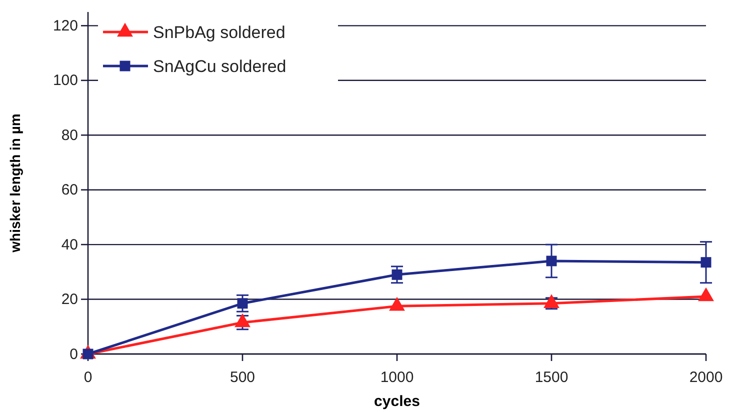 This screenshot has height=412, width=729. I want to click on y-tick-label: 40, so click(69, 245).